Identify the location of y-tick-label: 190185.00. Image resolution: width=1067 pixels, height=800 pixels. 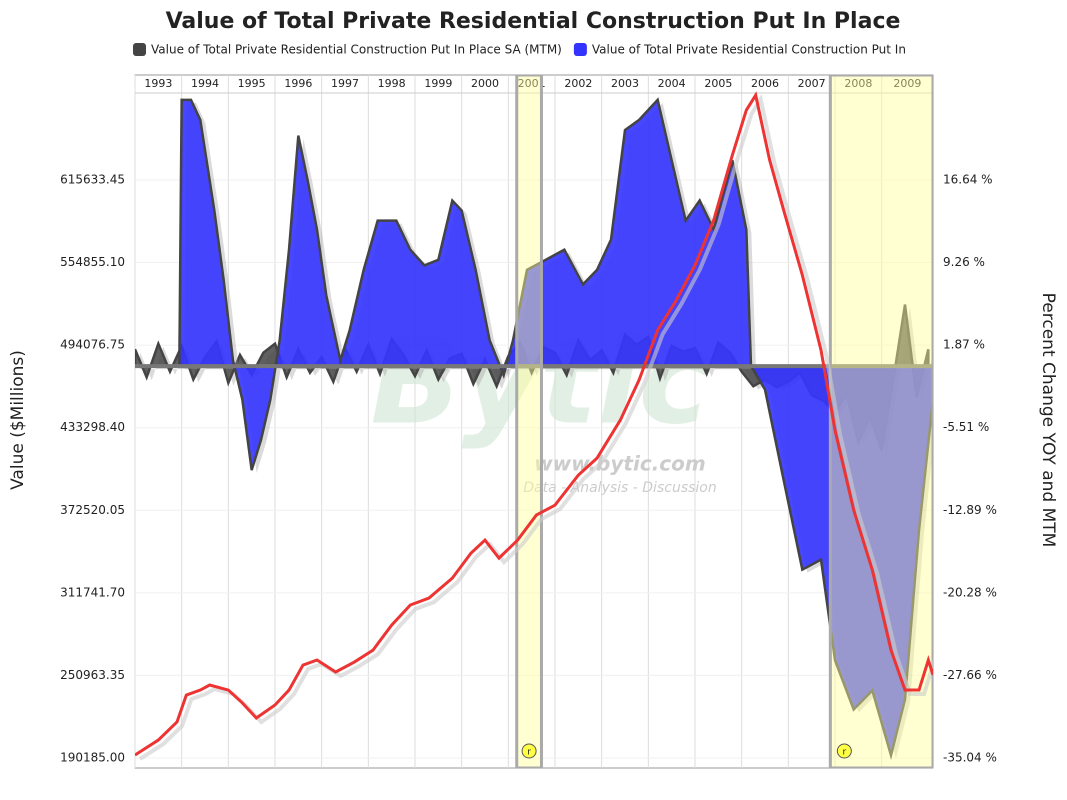
(92, 758).